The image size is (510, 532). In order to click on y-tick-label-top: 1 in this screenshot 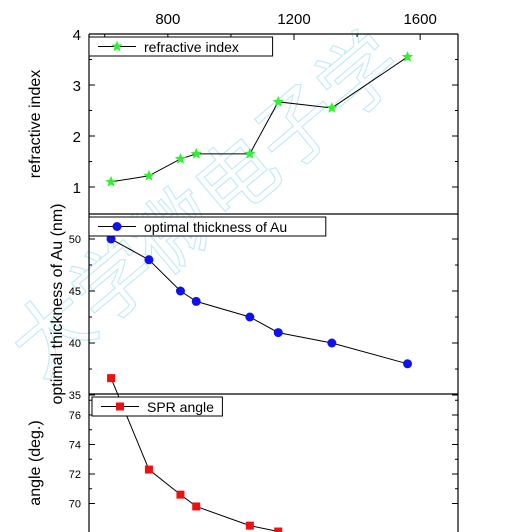, I will do `click(77, 188)`.